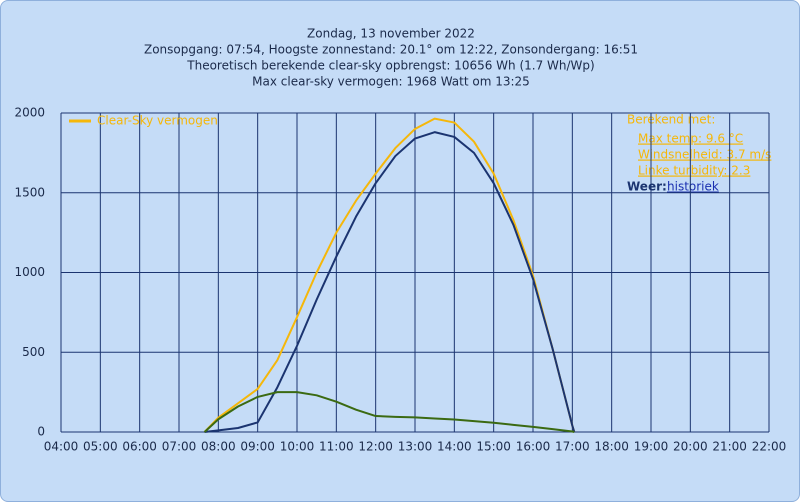  What do you see at coordinates (61, 447) in the screenshot?
I see `x-tick-label: 04:00` at bounding box center [61, 447].